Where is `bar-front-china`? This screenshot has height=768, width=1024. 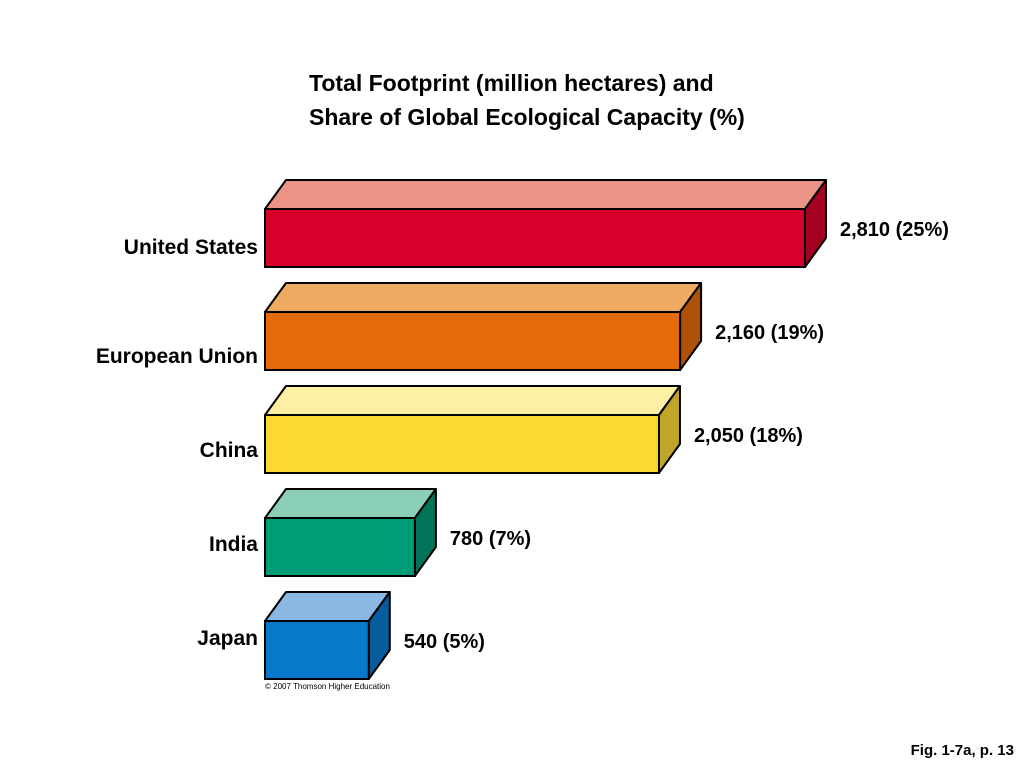
bar-front-china is located at coordinates (462, 444).